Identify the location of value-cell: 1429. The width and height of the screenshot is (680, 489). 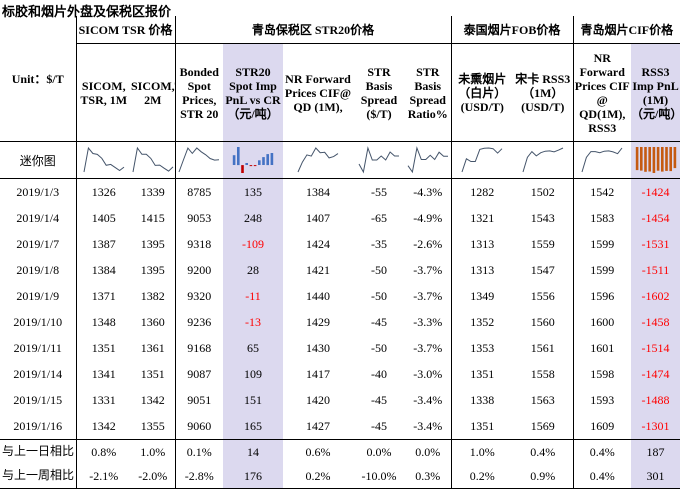
(318, 321).